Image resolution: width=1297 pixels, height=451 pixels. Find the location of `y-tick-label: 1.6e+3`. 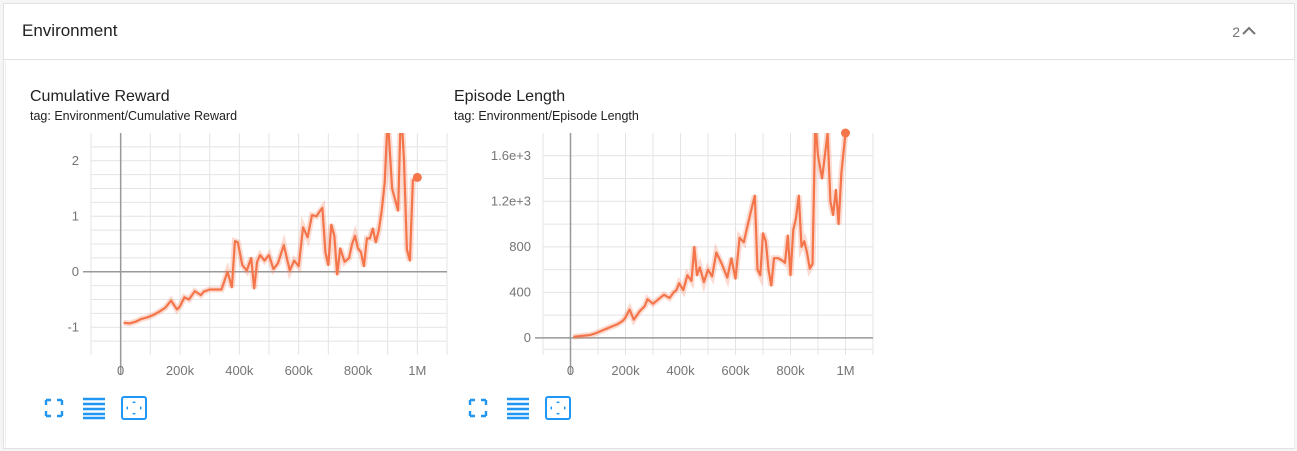

y-tick-label: 1.6e+3 is located at coordinates (511, 155).